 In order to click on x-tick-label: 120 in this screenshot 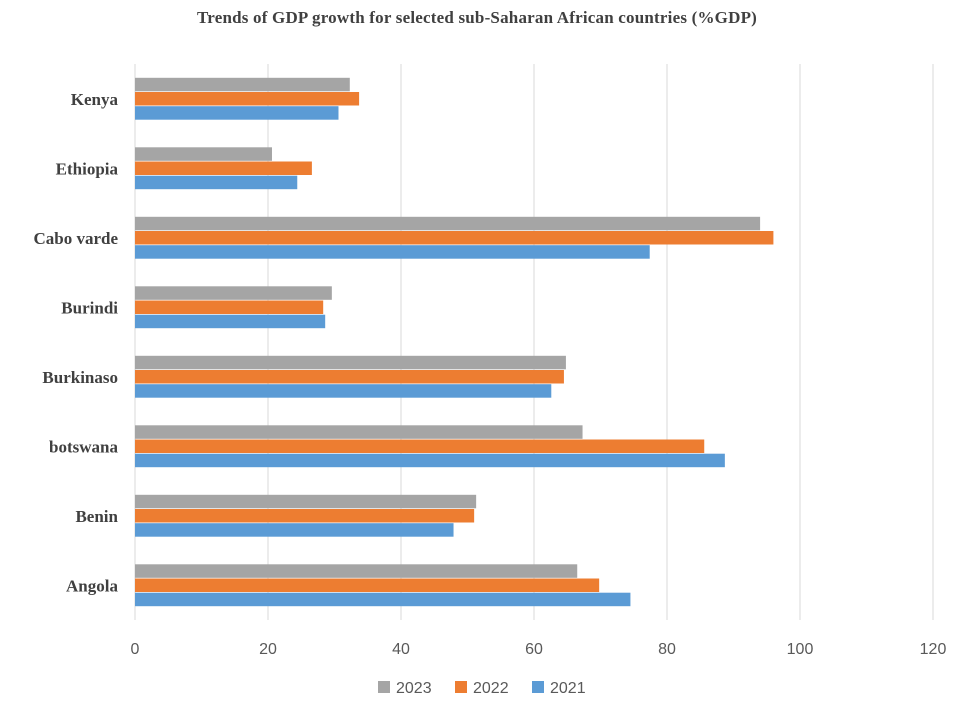, I will do `click(933, 649)`.